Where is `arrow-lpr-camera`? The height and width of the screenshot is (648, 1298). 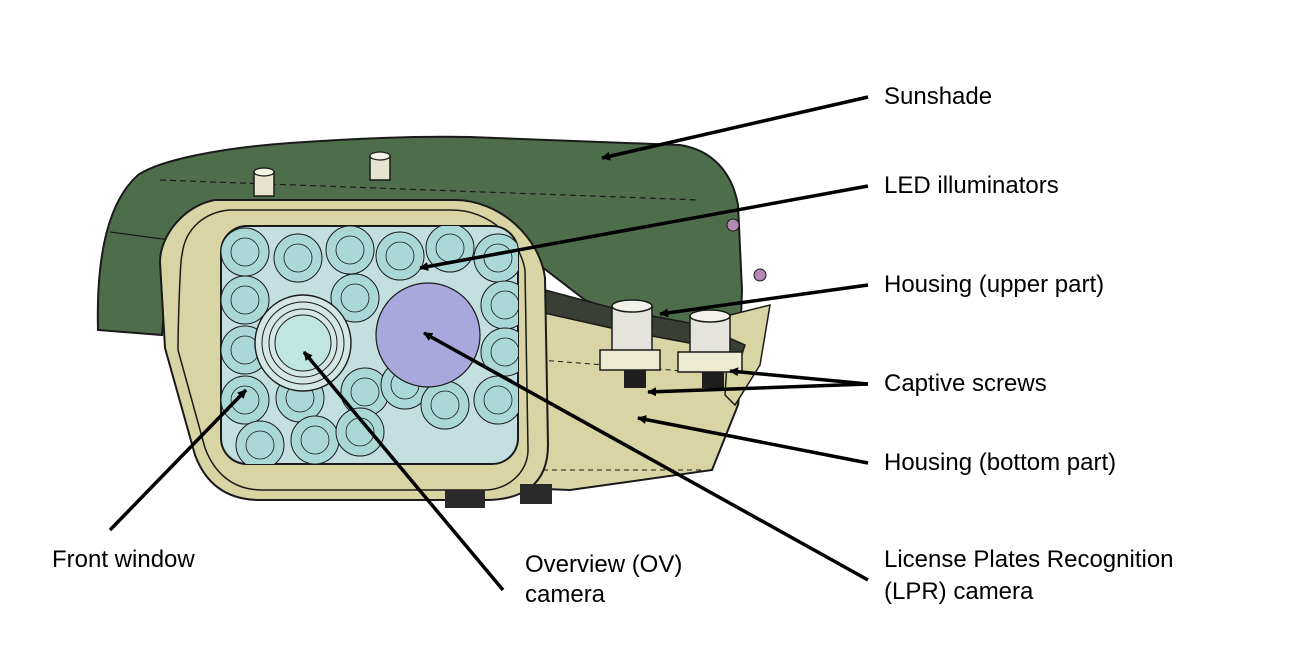 arrow-lpr-camera is located at coordinates (646, 456).